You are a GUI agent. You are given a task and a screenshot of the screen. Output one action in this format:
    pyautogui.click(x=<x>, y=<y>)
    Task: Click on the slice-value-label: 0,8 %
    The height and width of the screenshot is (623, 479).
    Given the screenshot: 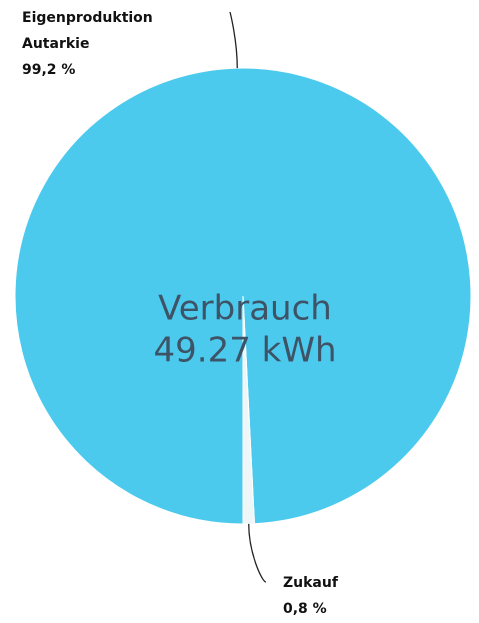 What is the action you would take?
    pyautogui.click(x=305, y=609)
    